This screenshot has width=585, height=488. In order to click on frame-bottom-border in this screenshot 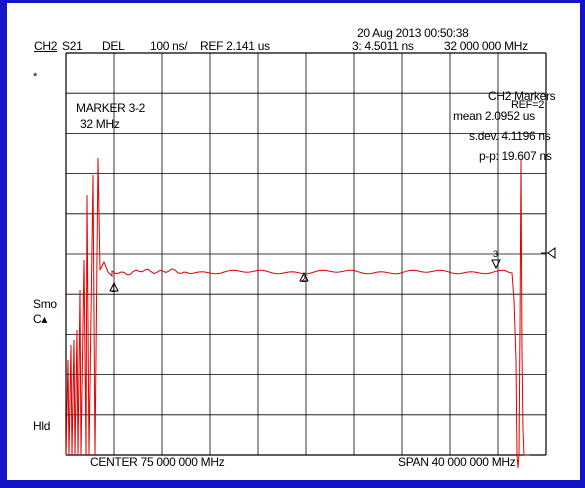, I will do `click(292, 484)`.